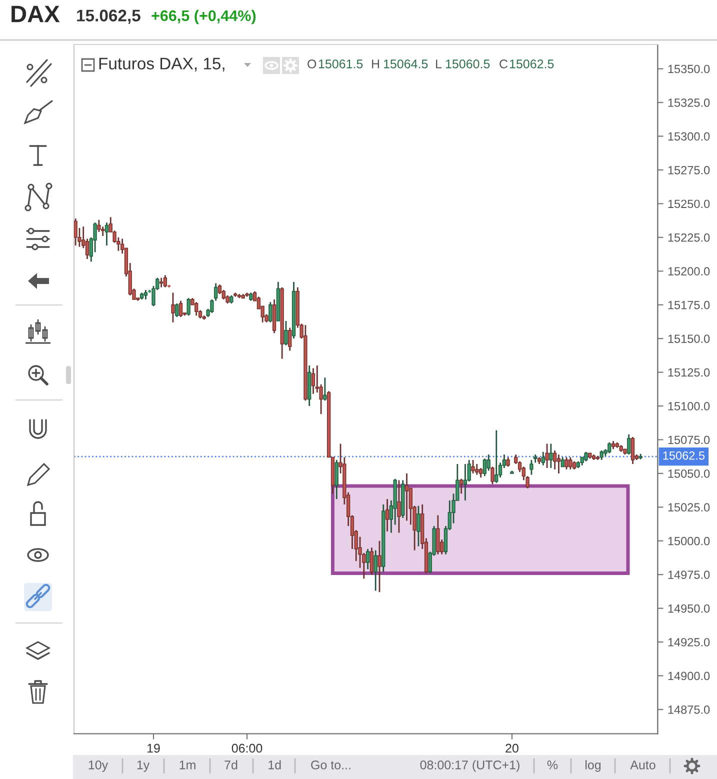 The image size is (717, 779). Describe the element at coordinates (274, 765) in the screenshot. I see `text: 1d` at that location.